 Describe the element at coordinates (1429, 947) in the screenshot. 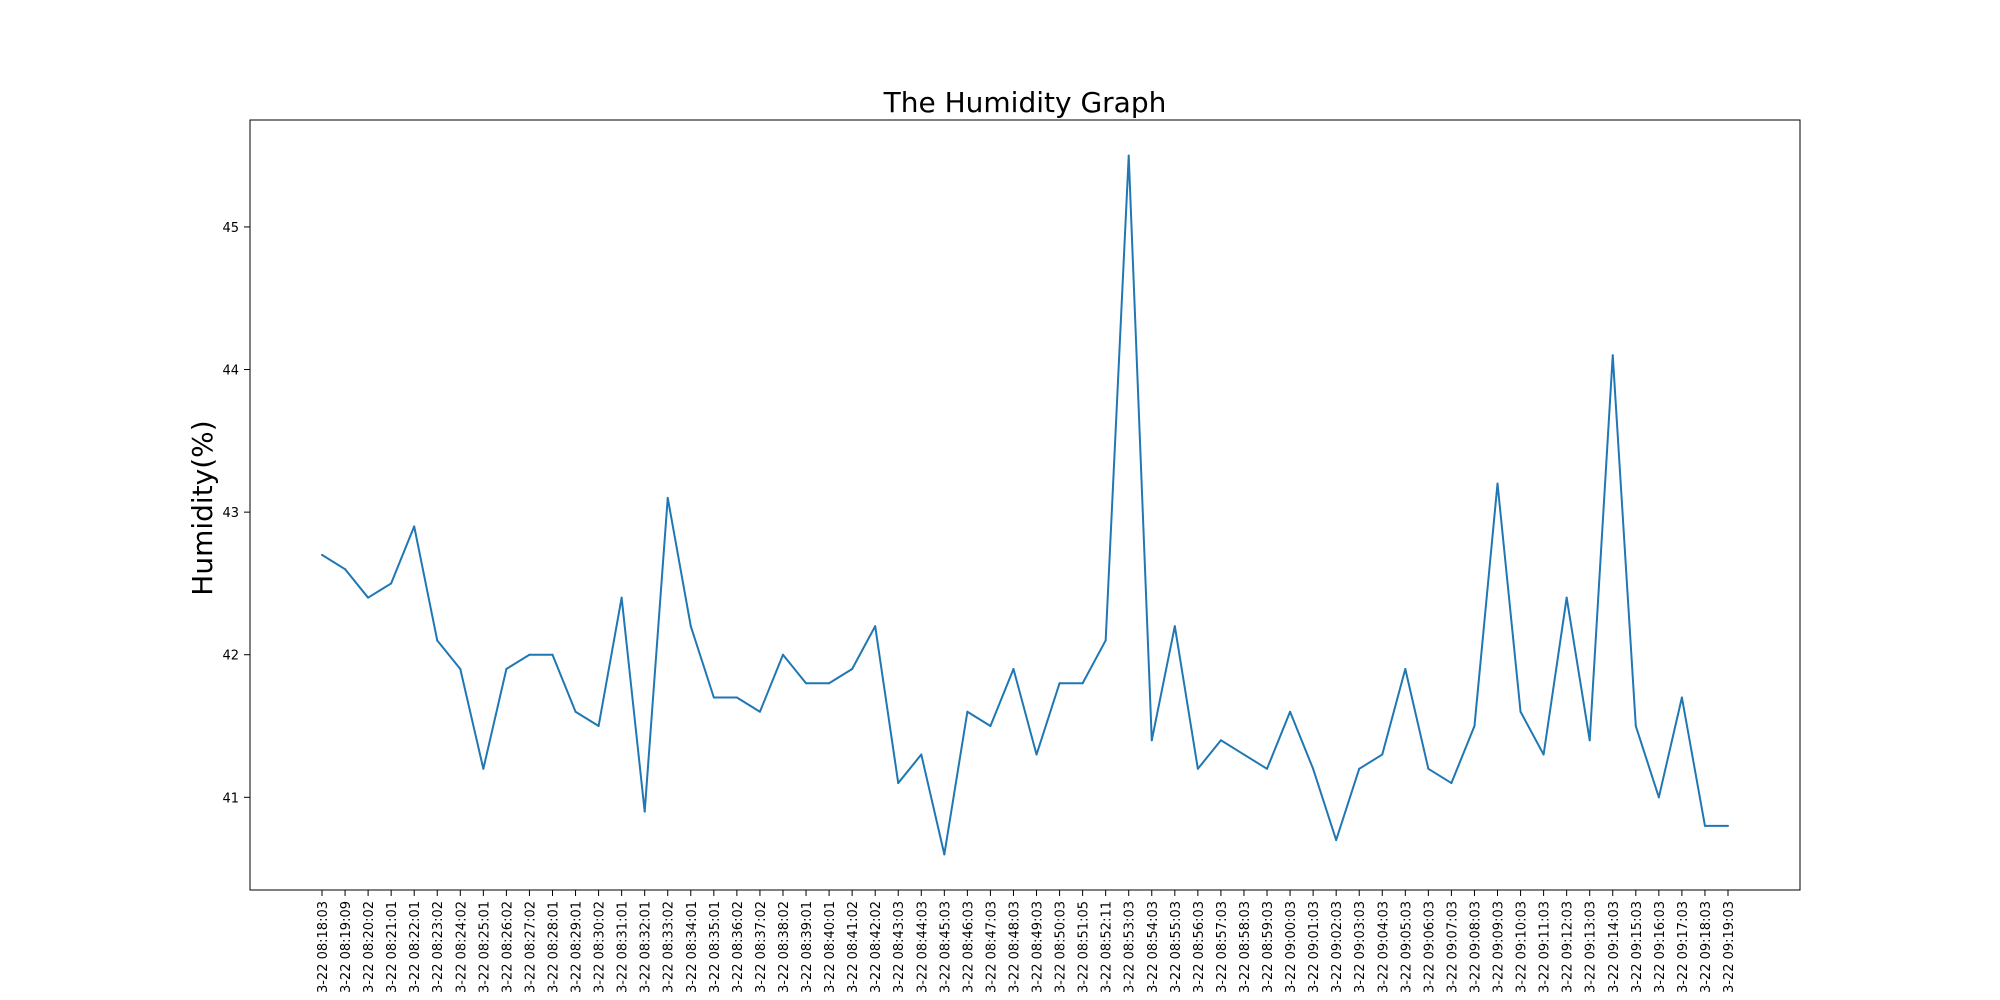

I see `x-tick-label: 3-22 09:06:03` at that location.